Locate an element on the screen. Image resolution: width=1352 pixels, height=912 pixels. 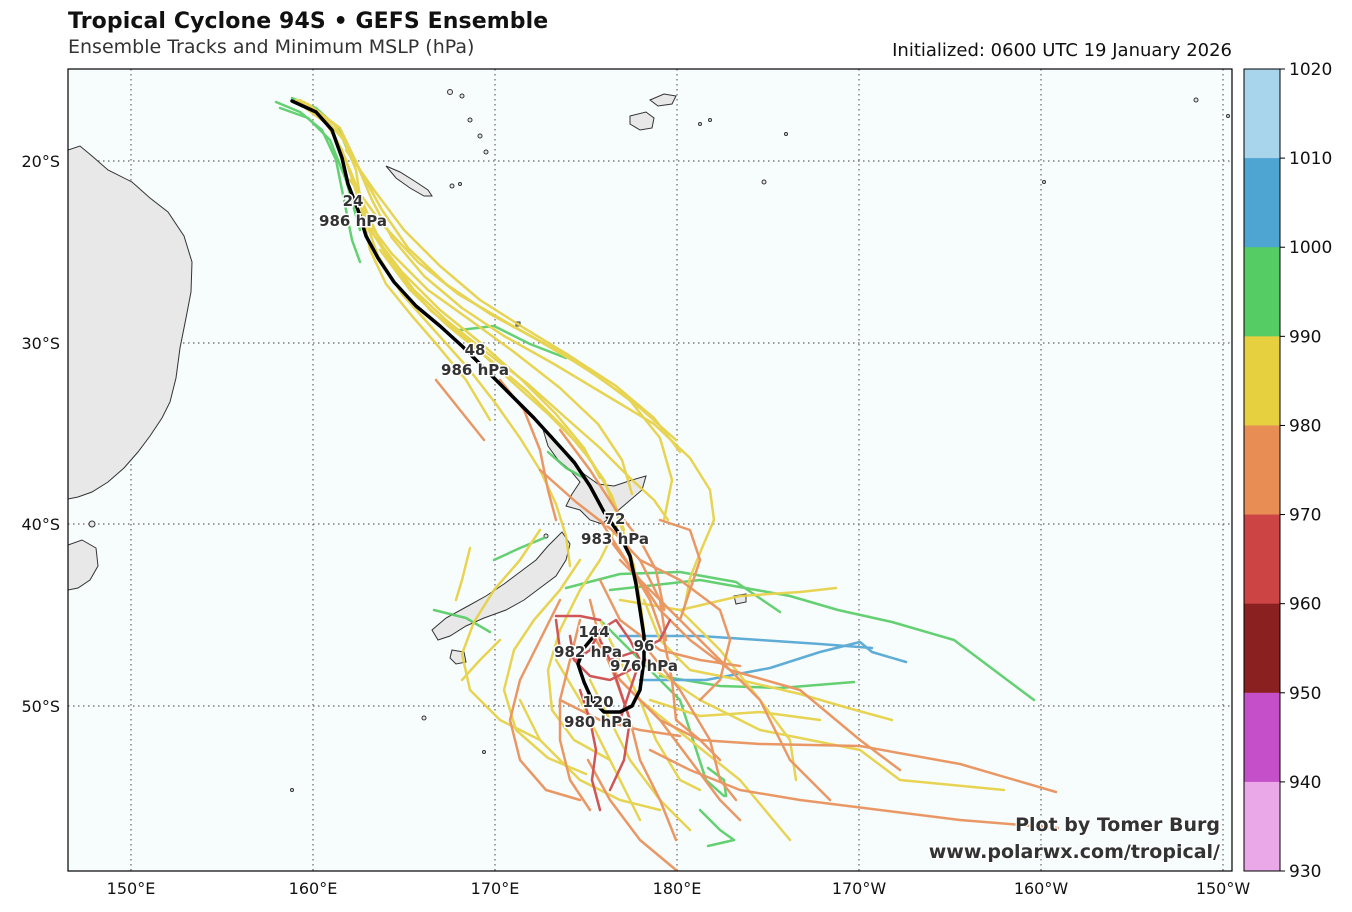
colorbar-tick-label: 970 is located at coordinates (1305, 516).